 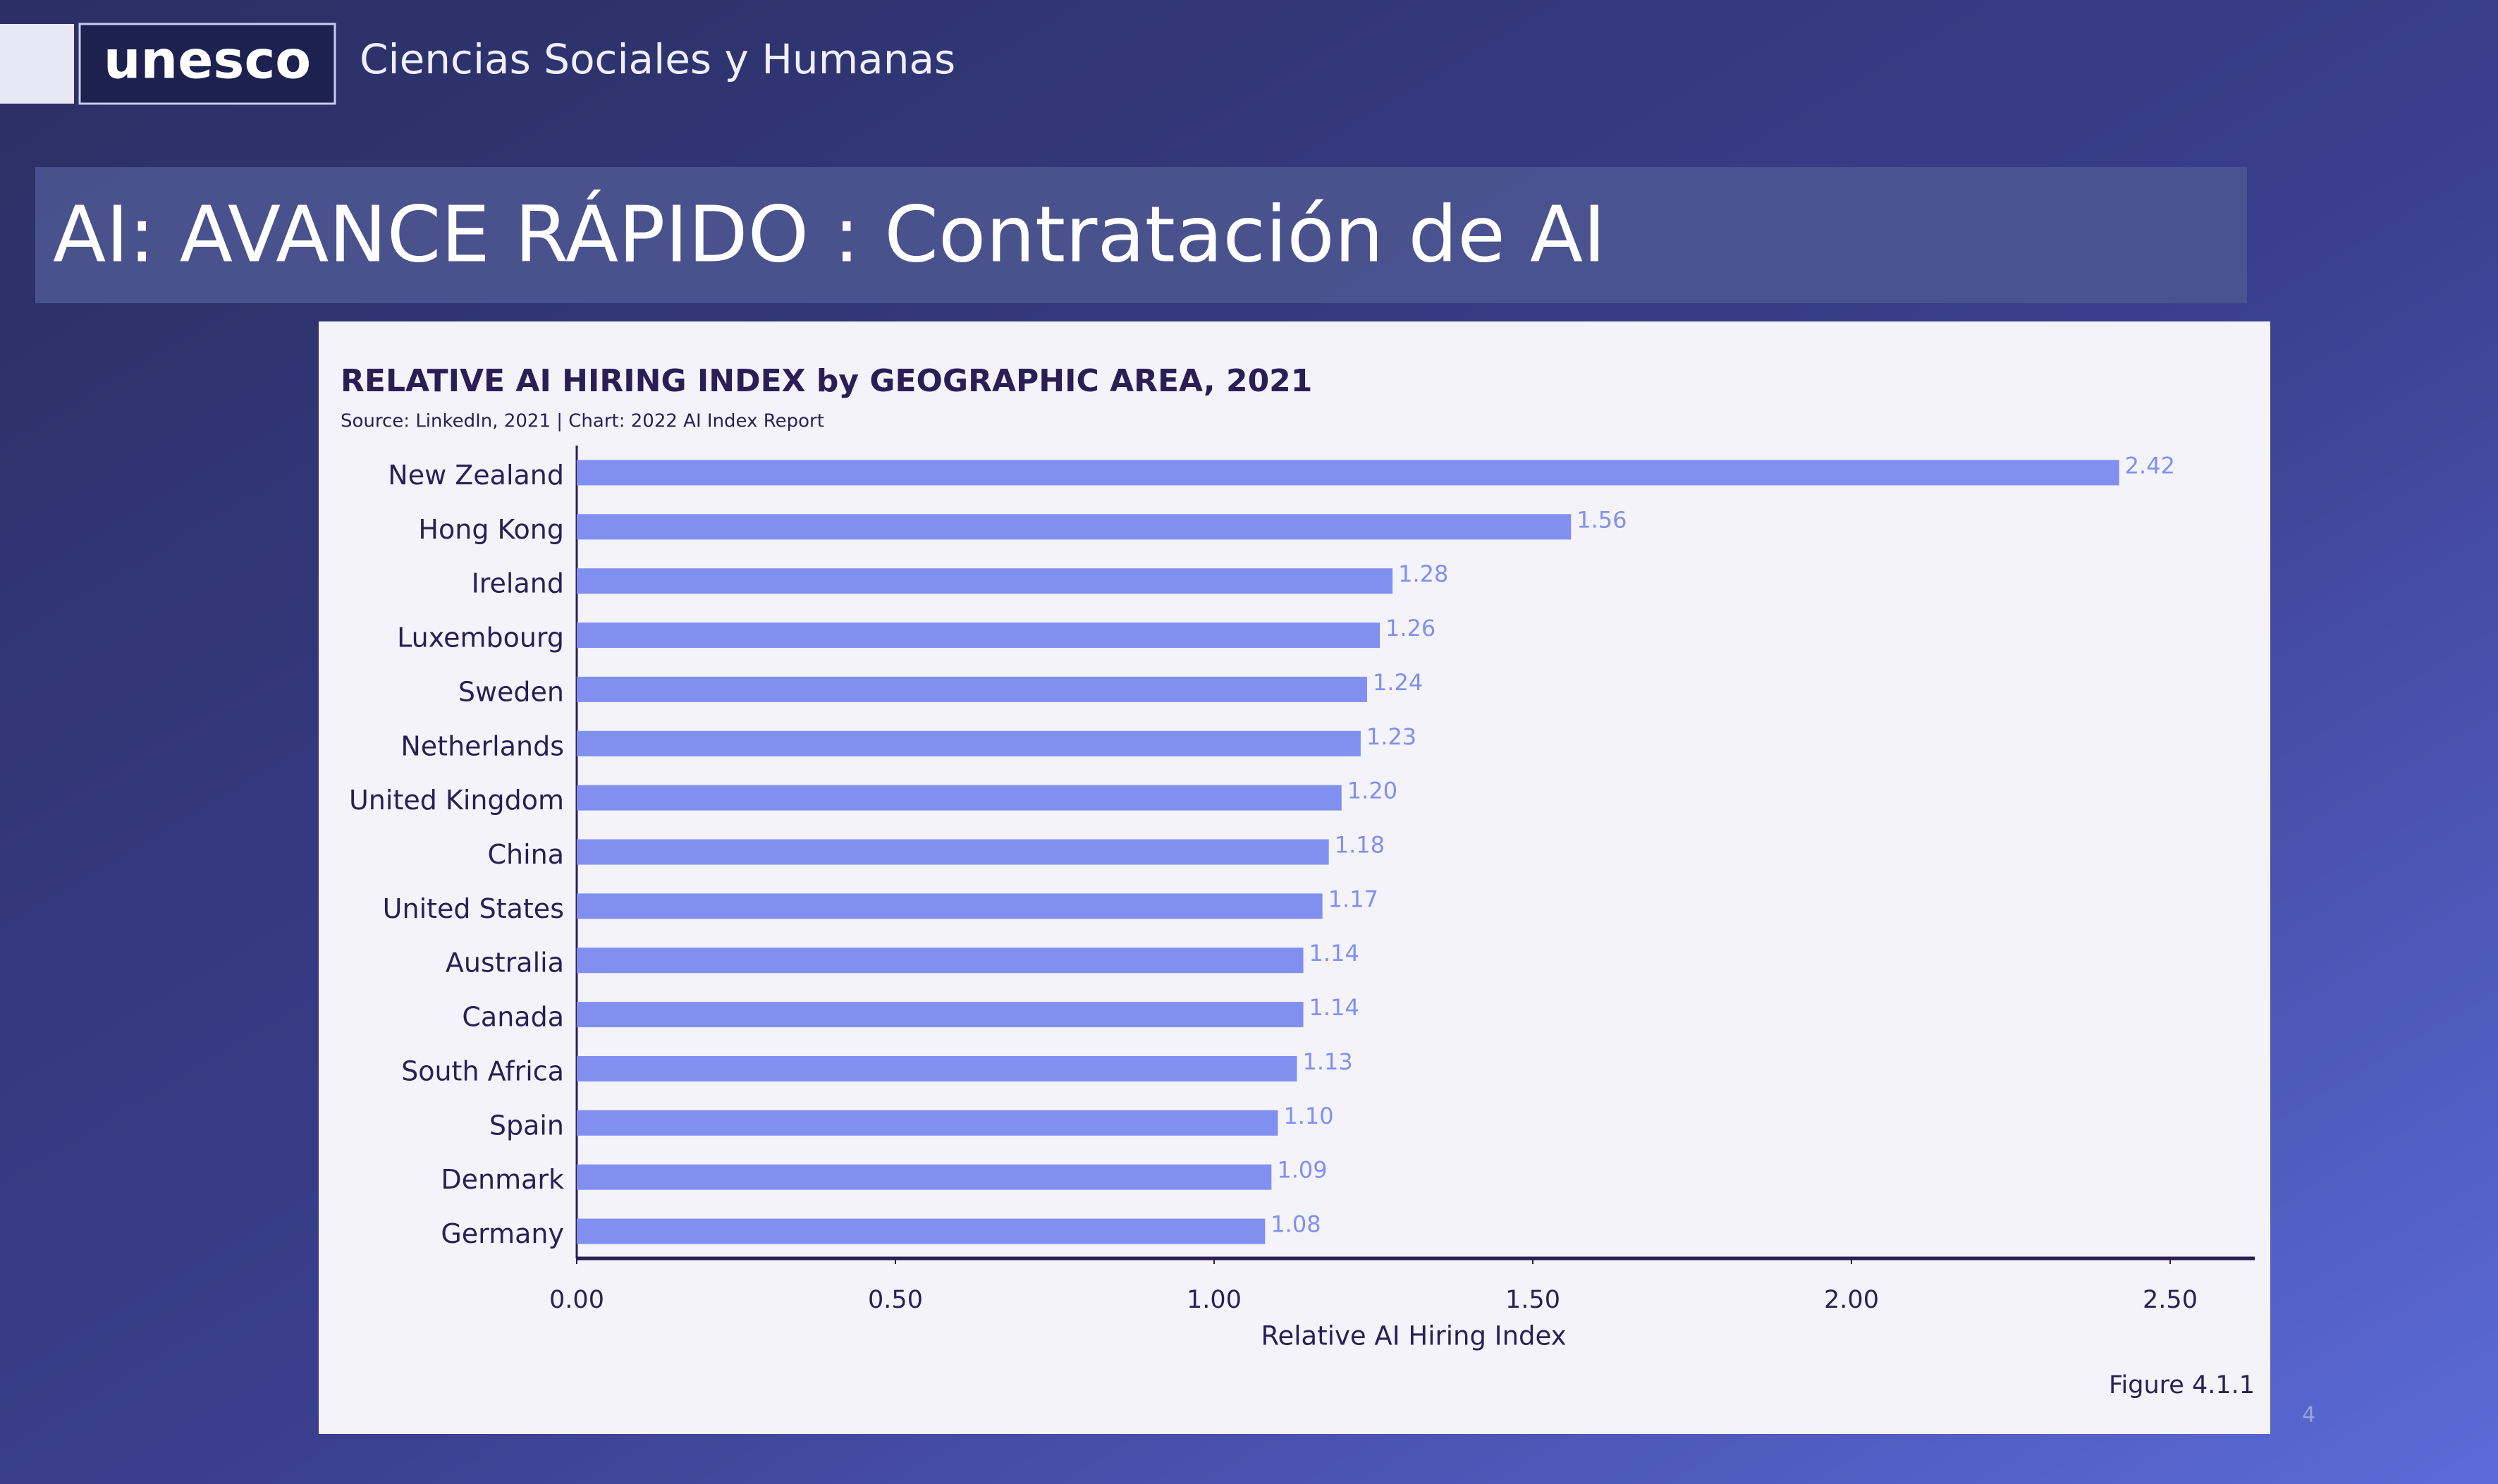 What do you see at coordinates (895, 1300) in the screenshot?
I see `x-tick-label: 0.50` at bounding box center [895, 1300].